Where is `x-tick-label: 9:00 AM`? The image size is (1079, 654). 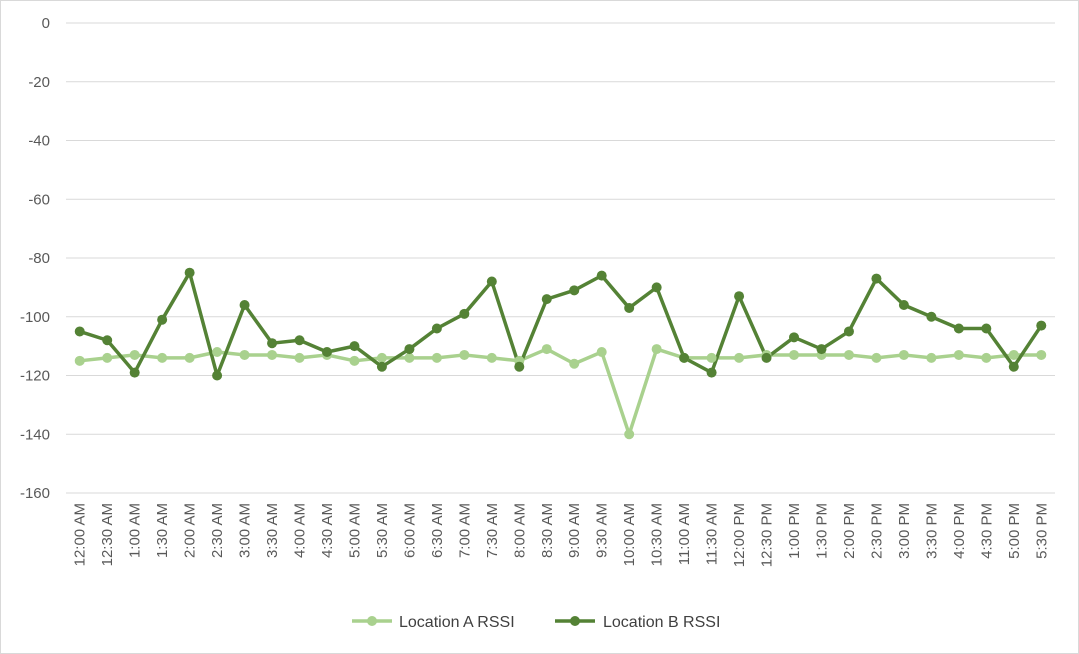 x-tick-label: 9:00 AM is located at coordinates (574, 530).